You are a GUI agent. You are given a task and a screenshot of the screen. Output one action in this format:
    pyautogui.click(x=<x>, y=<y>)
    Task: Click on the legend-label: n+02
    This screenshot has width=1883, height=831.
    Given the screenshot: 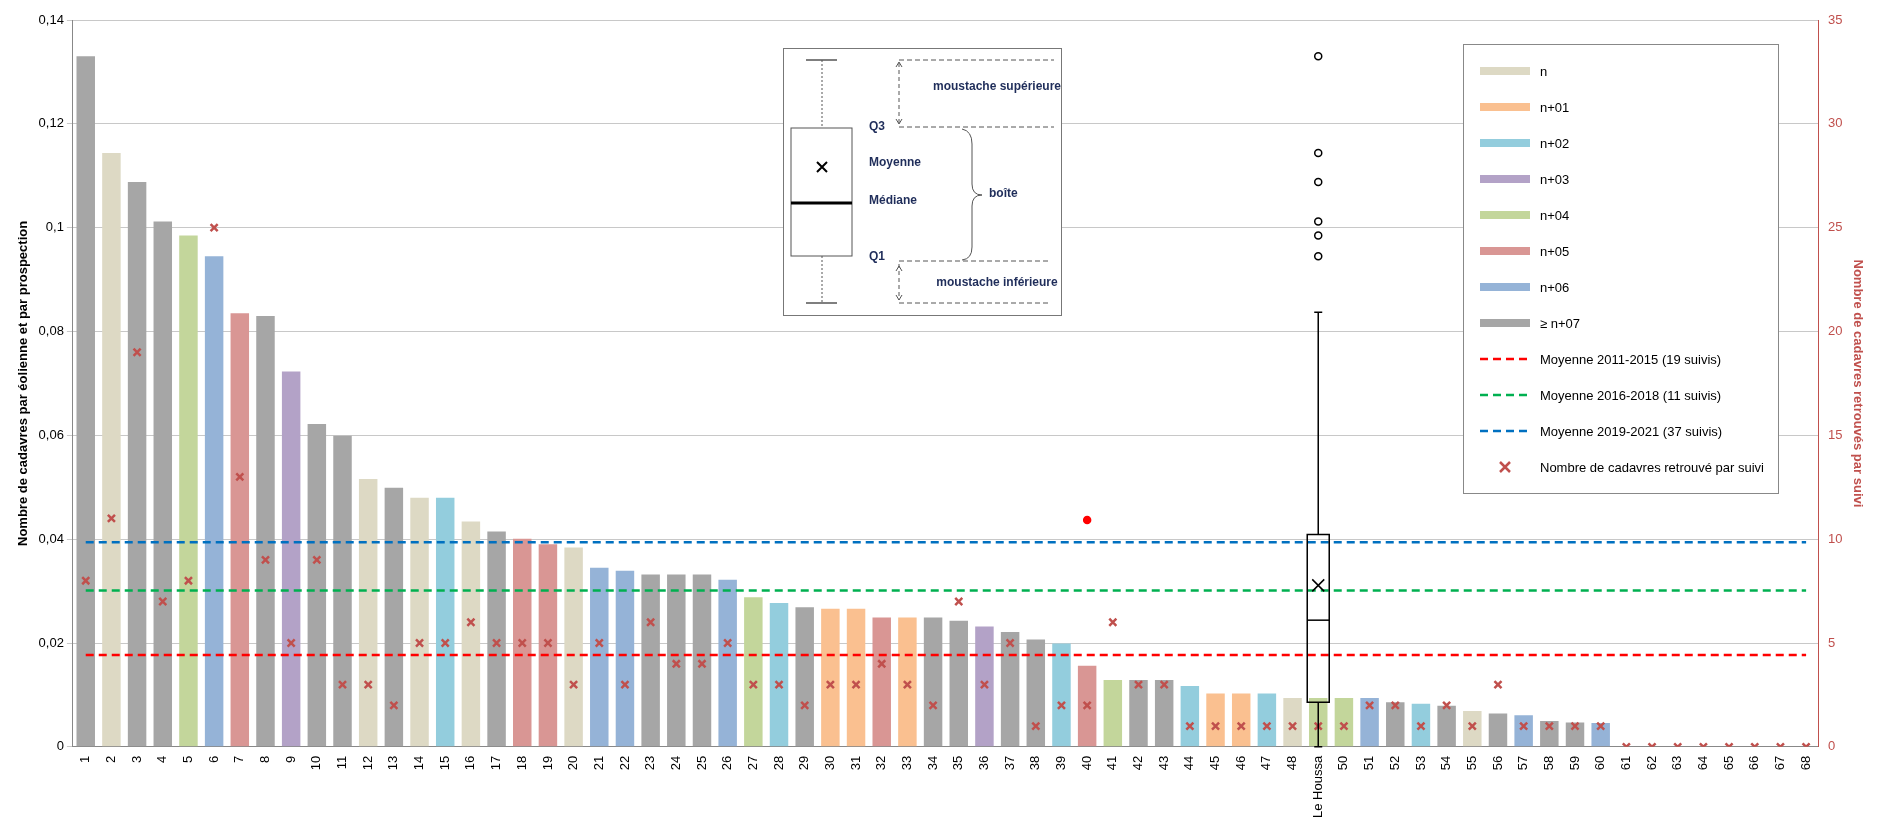 What is the action you would take?
    pyautogui.click(x=1555, y=143)
    